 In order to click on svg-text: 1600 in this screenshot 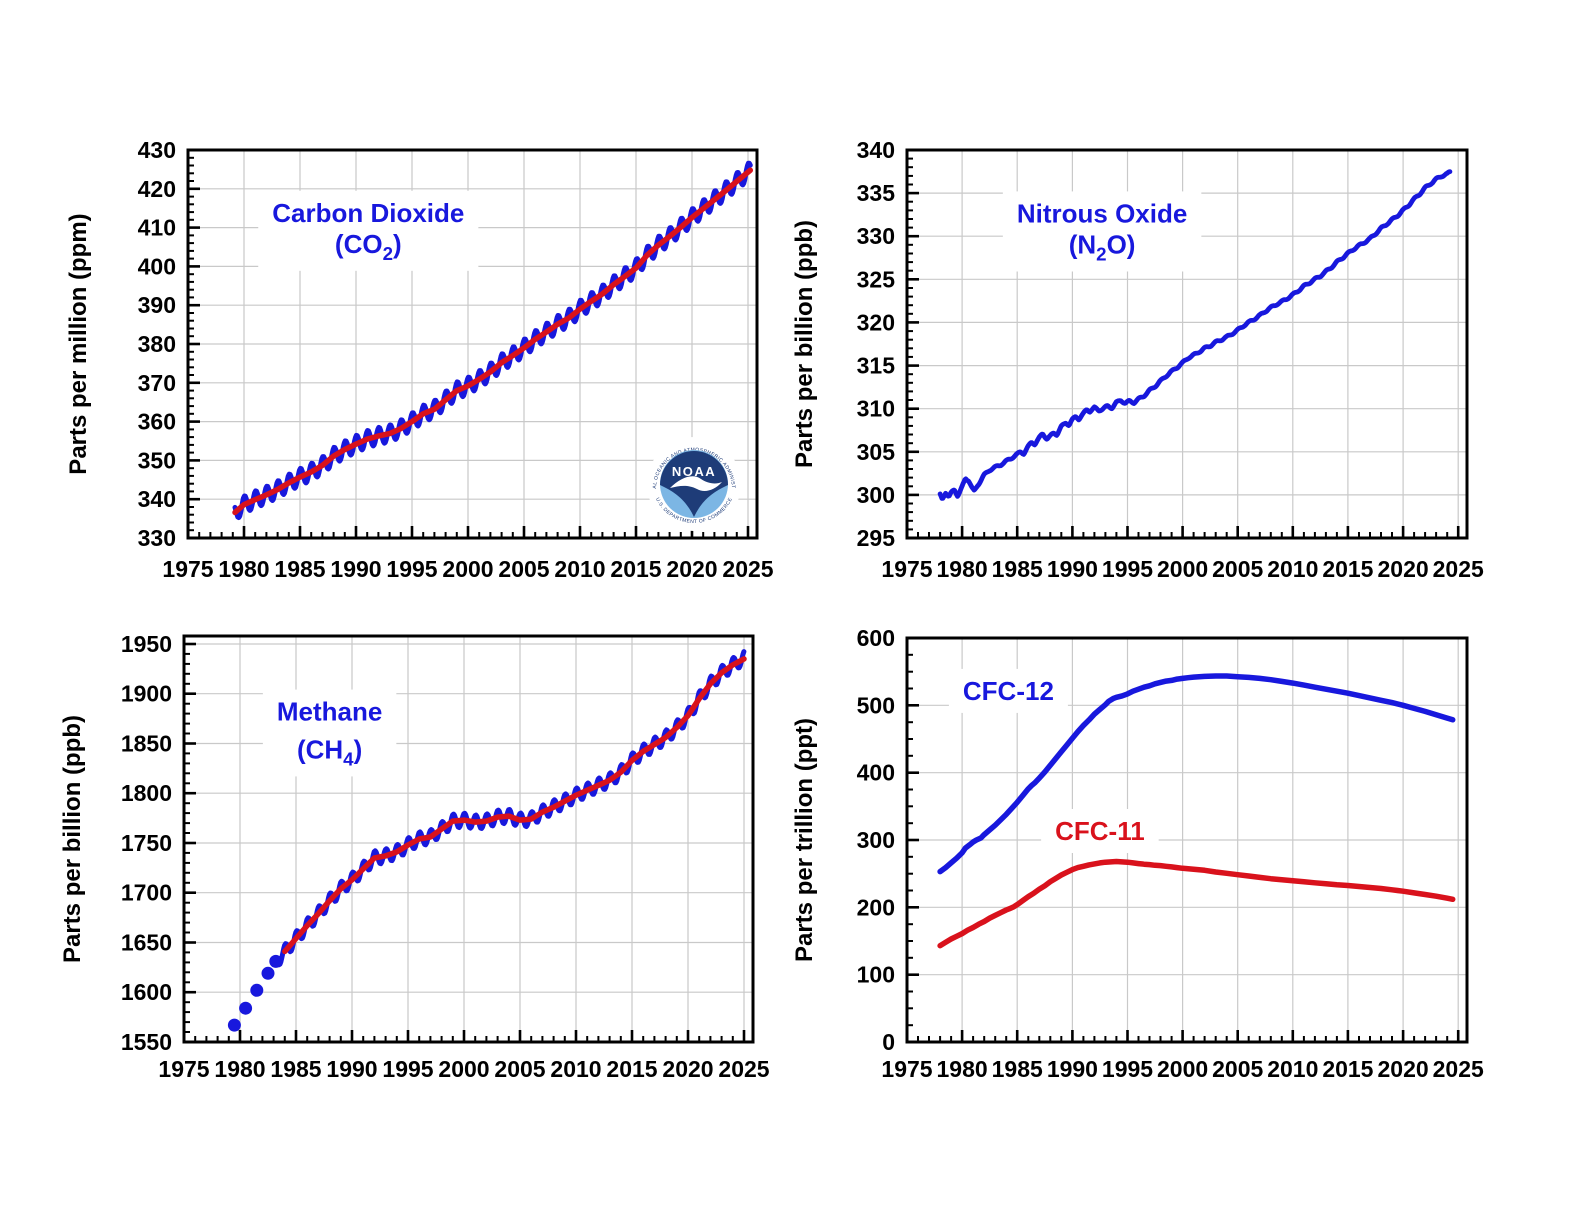, I will do `click(146, 992)`.